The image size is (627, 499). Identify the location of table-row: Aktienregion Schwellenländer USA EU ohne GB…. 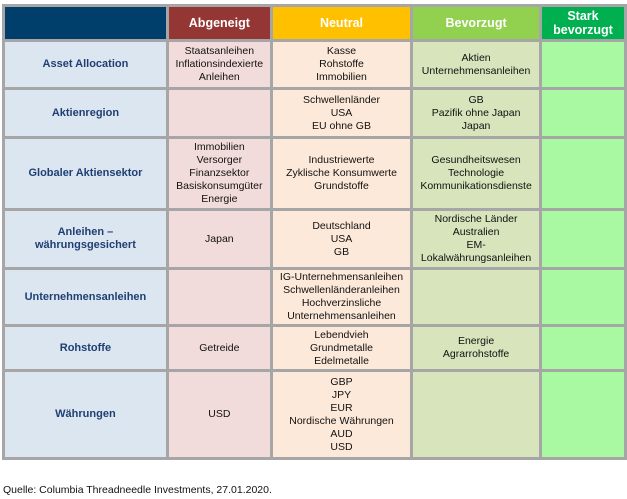
(314, 113).